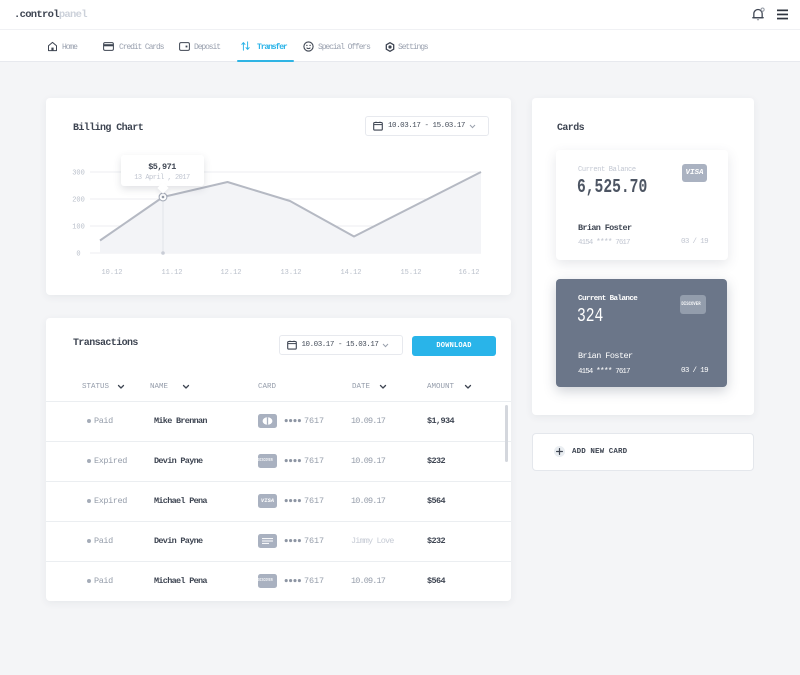 Image resolution: width=800 pixels, height=675 pixels. Describe the element at coordinates (111, 273) in the screenshot. I see `svg-text: 10.12` at that location.